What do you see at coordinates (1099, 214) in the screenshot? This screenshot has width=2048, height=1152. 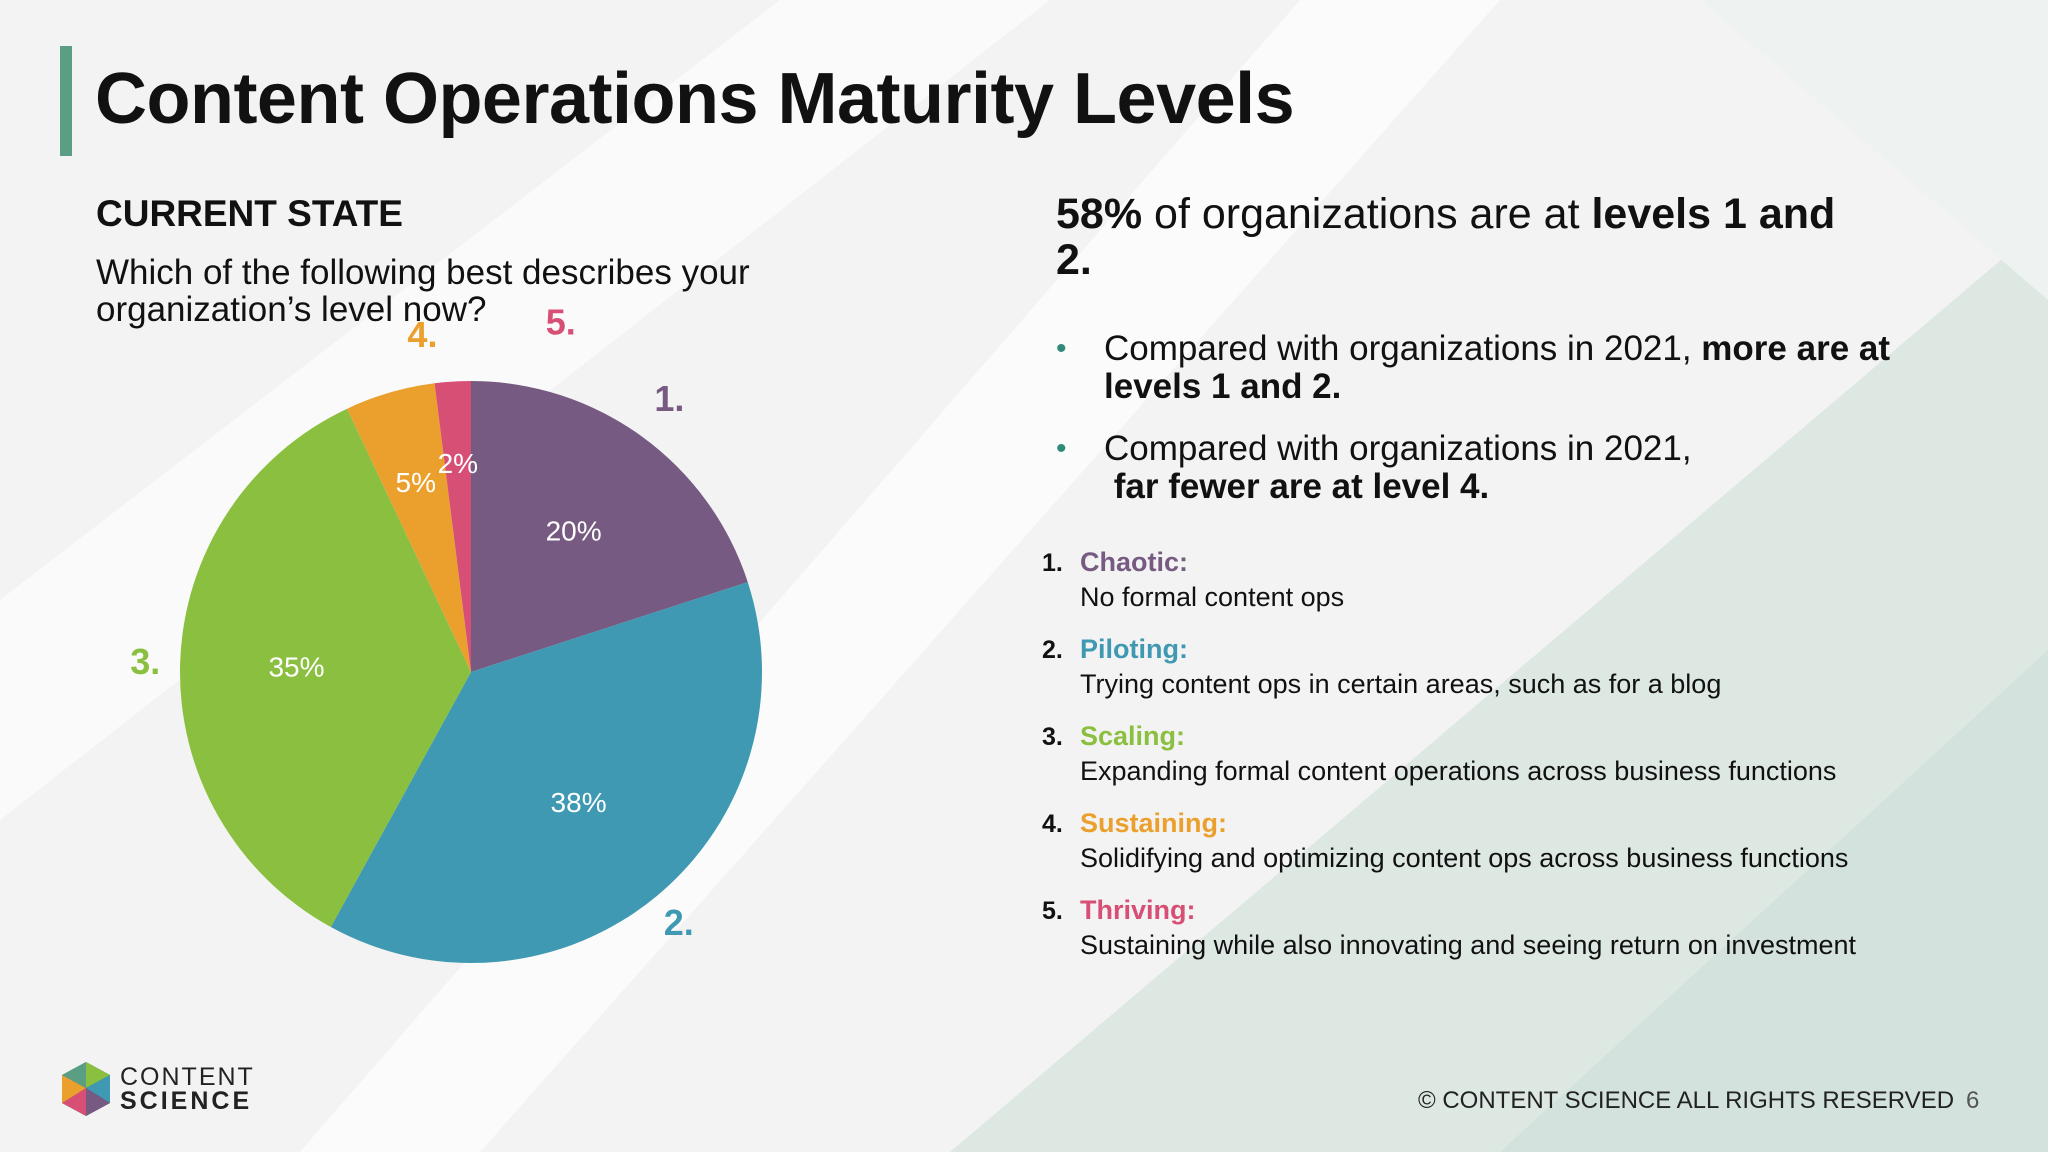 I see `headline-pct: 58%` at bounding box center [1099, 214].